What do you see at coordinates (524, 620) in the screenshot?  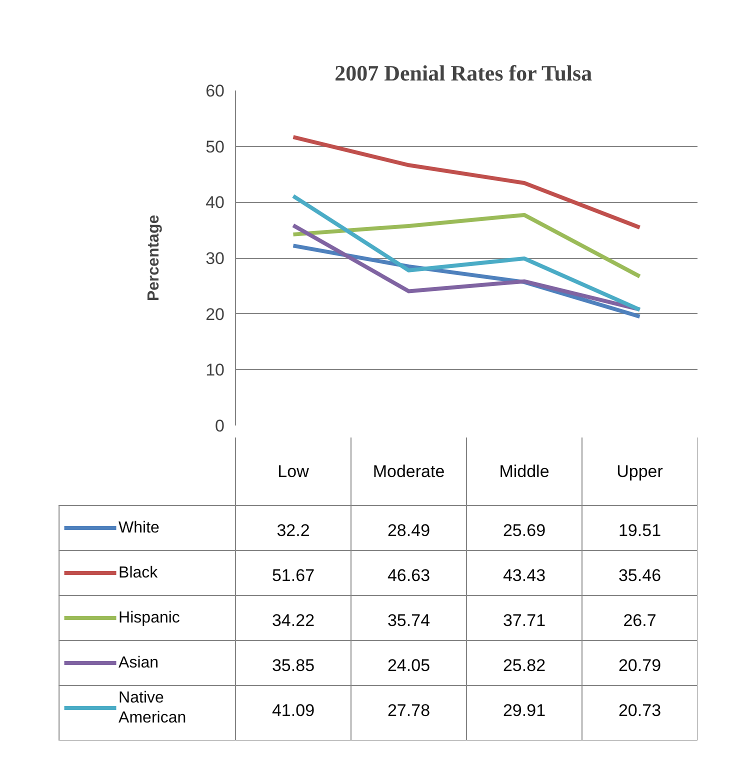 I see `data-label: 37.71` at bounding box center [524, 620].